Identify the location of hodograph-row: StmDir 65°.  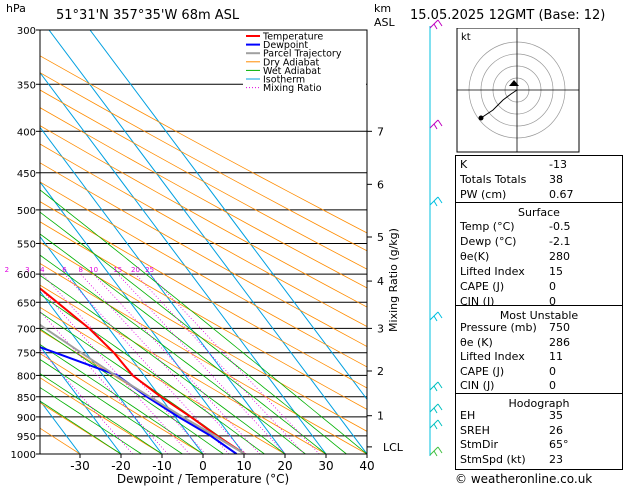
(539, 445).